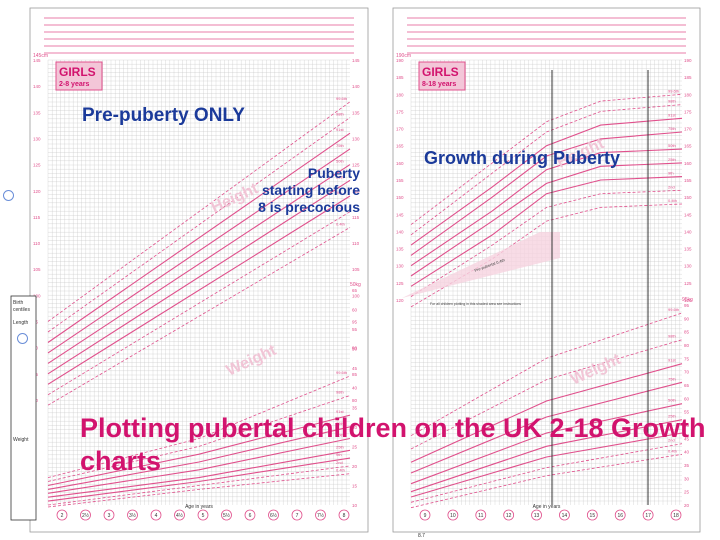  Describe the element at coordinates (199, 507) in the screenshot. I see `x-axis-label: Age in years` at that location.